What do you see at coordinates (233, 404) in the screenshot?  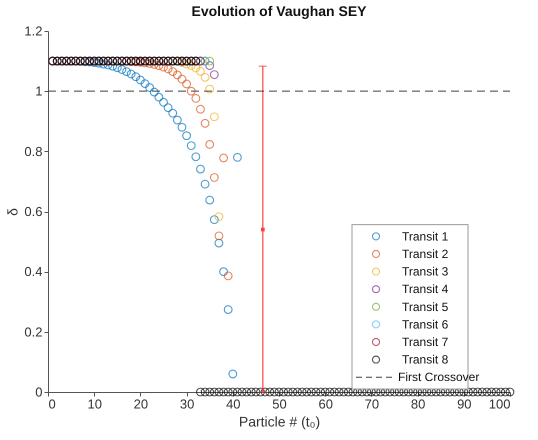 I see `x-tick-label: 40` at bounding box center [233, 404].